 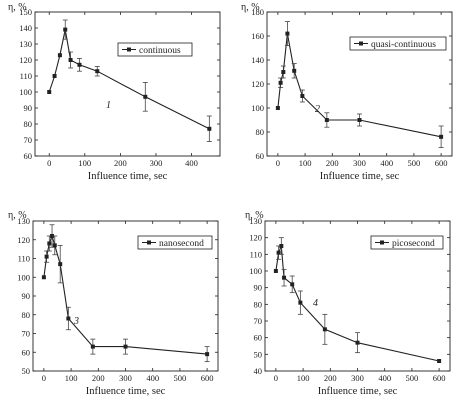 What do you see at coordinates (258, 371) in the screenshot?
I see `y-tick-label: 40` at bounding box center [258, 371].